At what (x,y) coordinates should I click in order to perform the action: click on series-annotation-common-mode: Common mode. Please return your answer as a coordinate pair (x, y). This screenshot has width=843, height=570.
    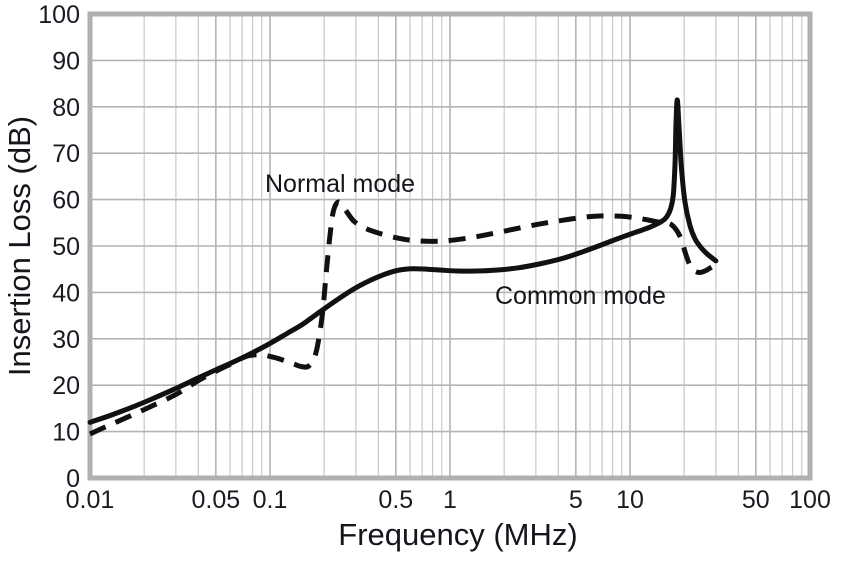
    Looking at the image, I should click on (580, 296).